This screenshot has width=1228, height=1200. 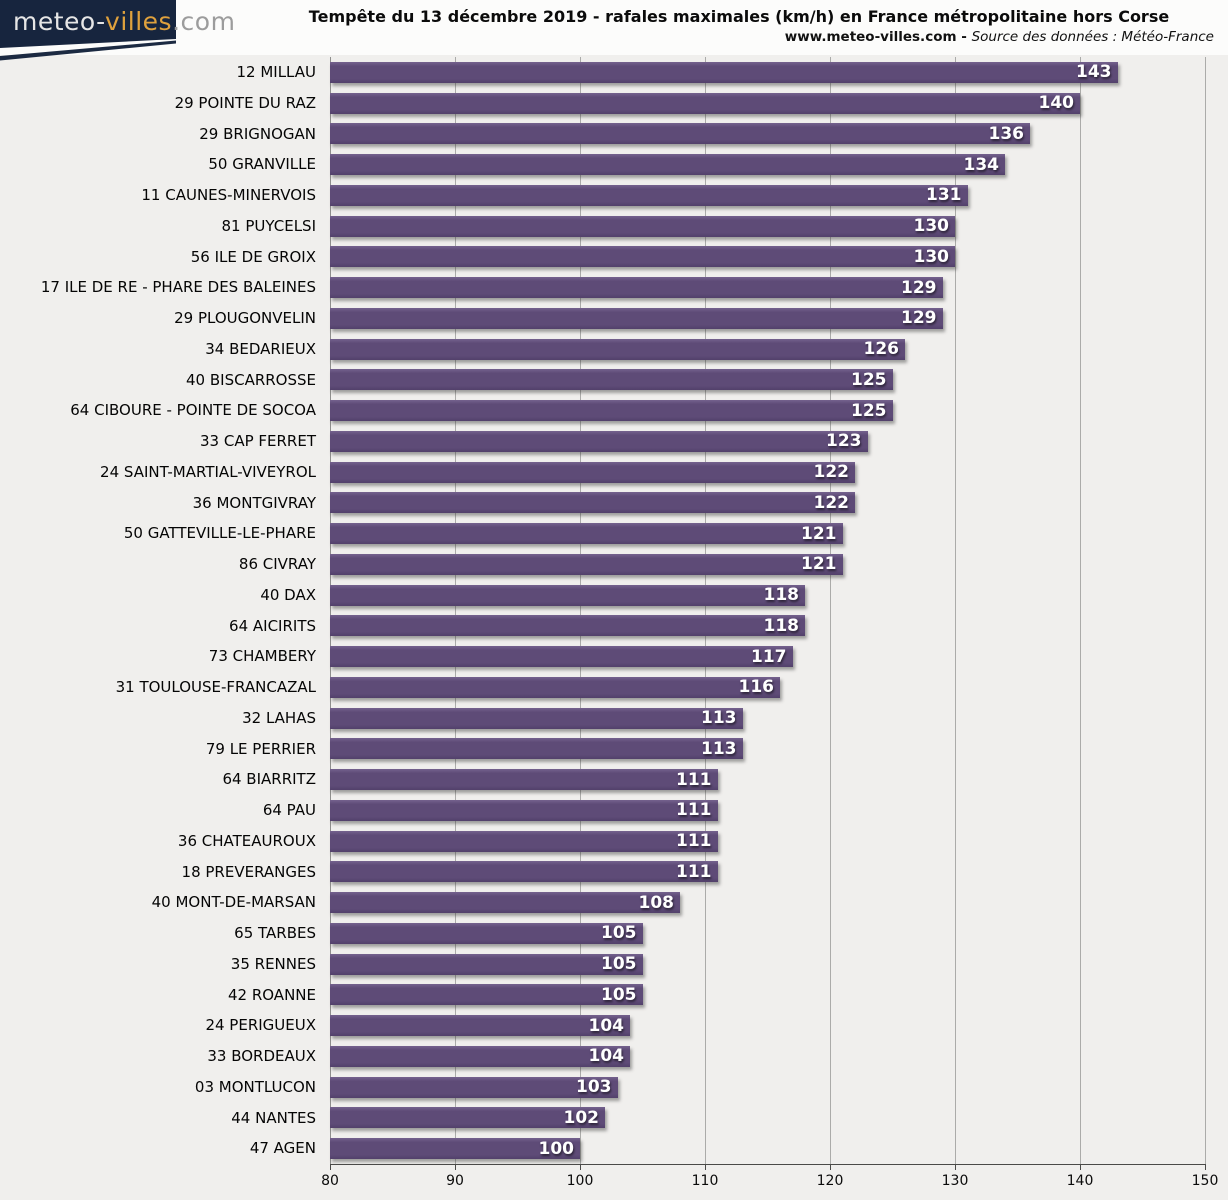 What do you see at coordinates (245, 318) in the screenshot?
I see `category-label: 29 PLOUGONVELIN` at bounding box center [245, 318].